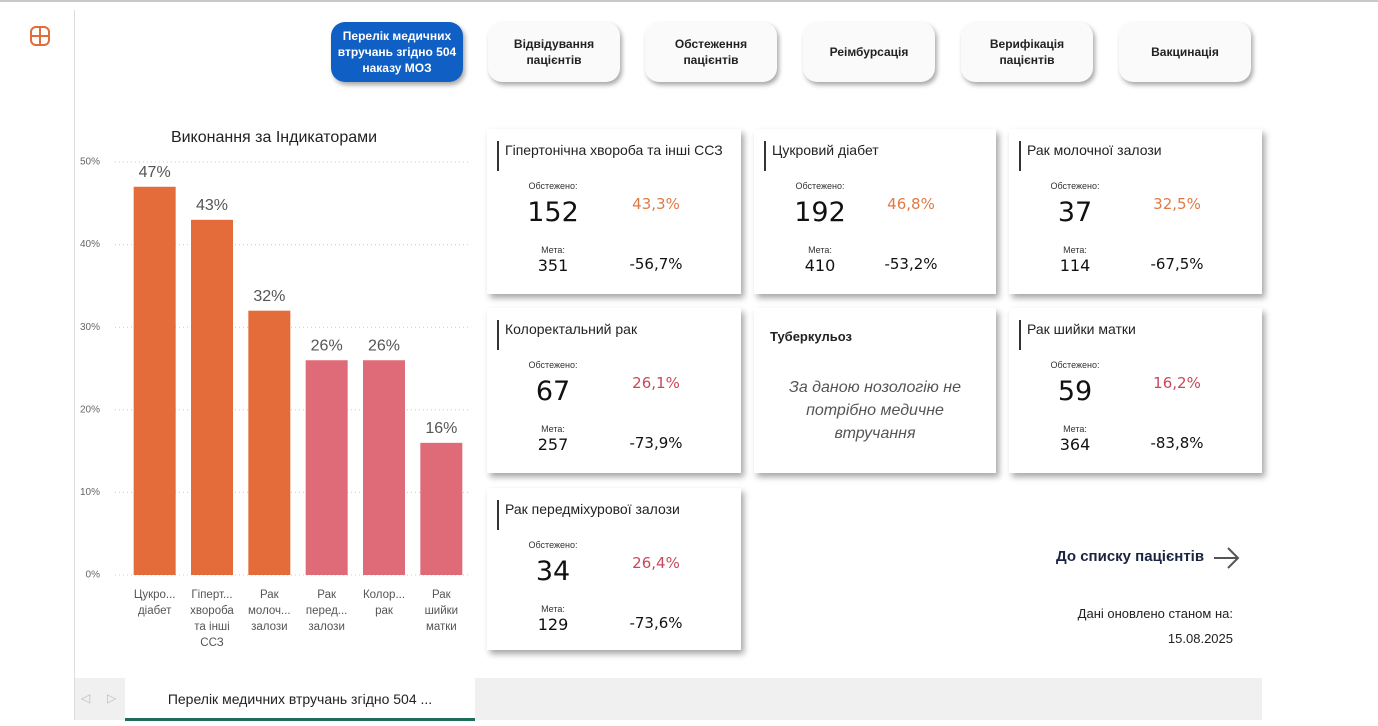 The height and width of the screenshot is (726, 1378). What do you see at coordinates (90, 492) in the screenshot?
I see `y-tick-label: 10%` at bounding box center [90, 492].